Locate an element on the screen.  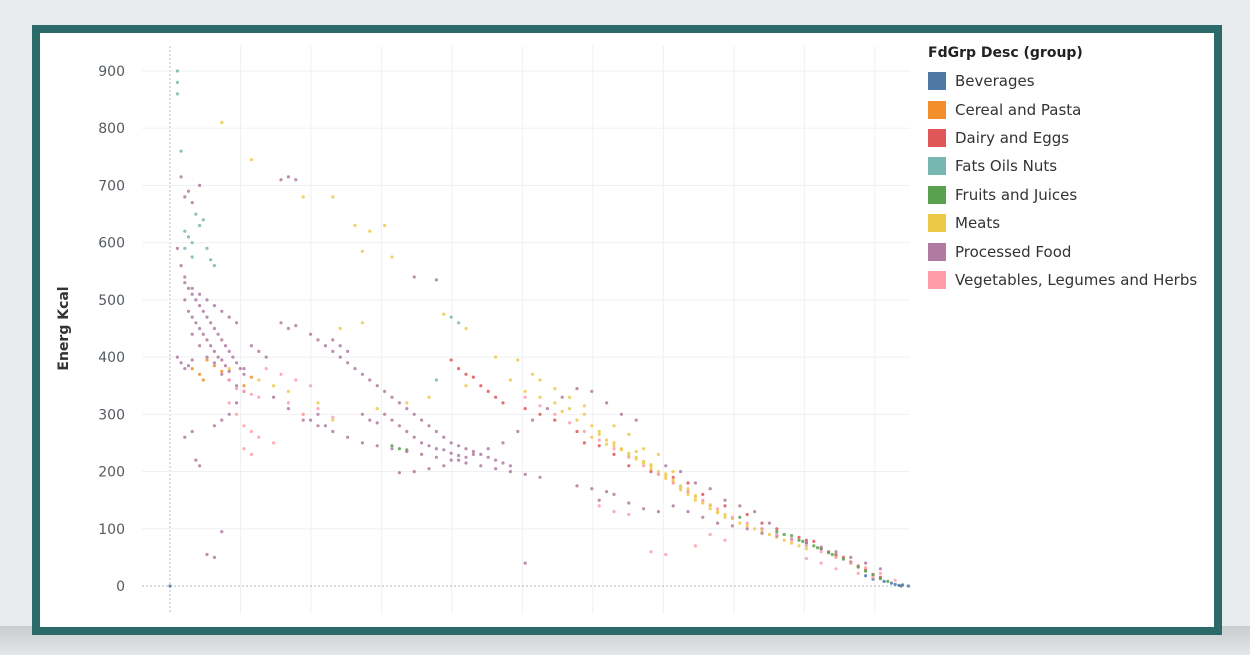
y-tick-label: 100 is located at coordinates (111, 530).